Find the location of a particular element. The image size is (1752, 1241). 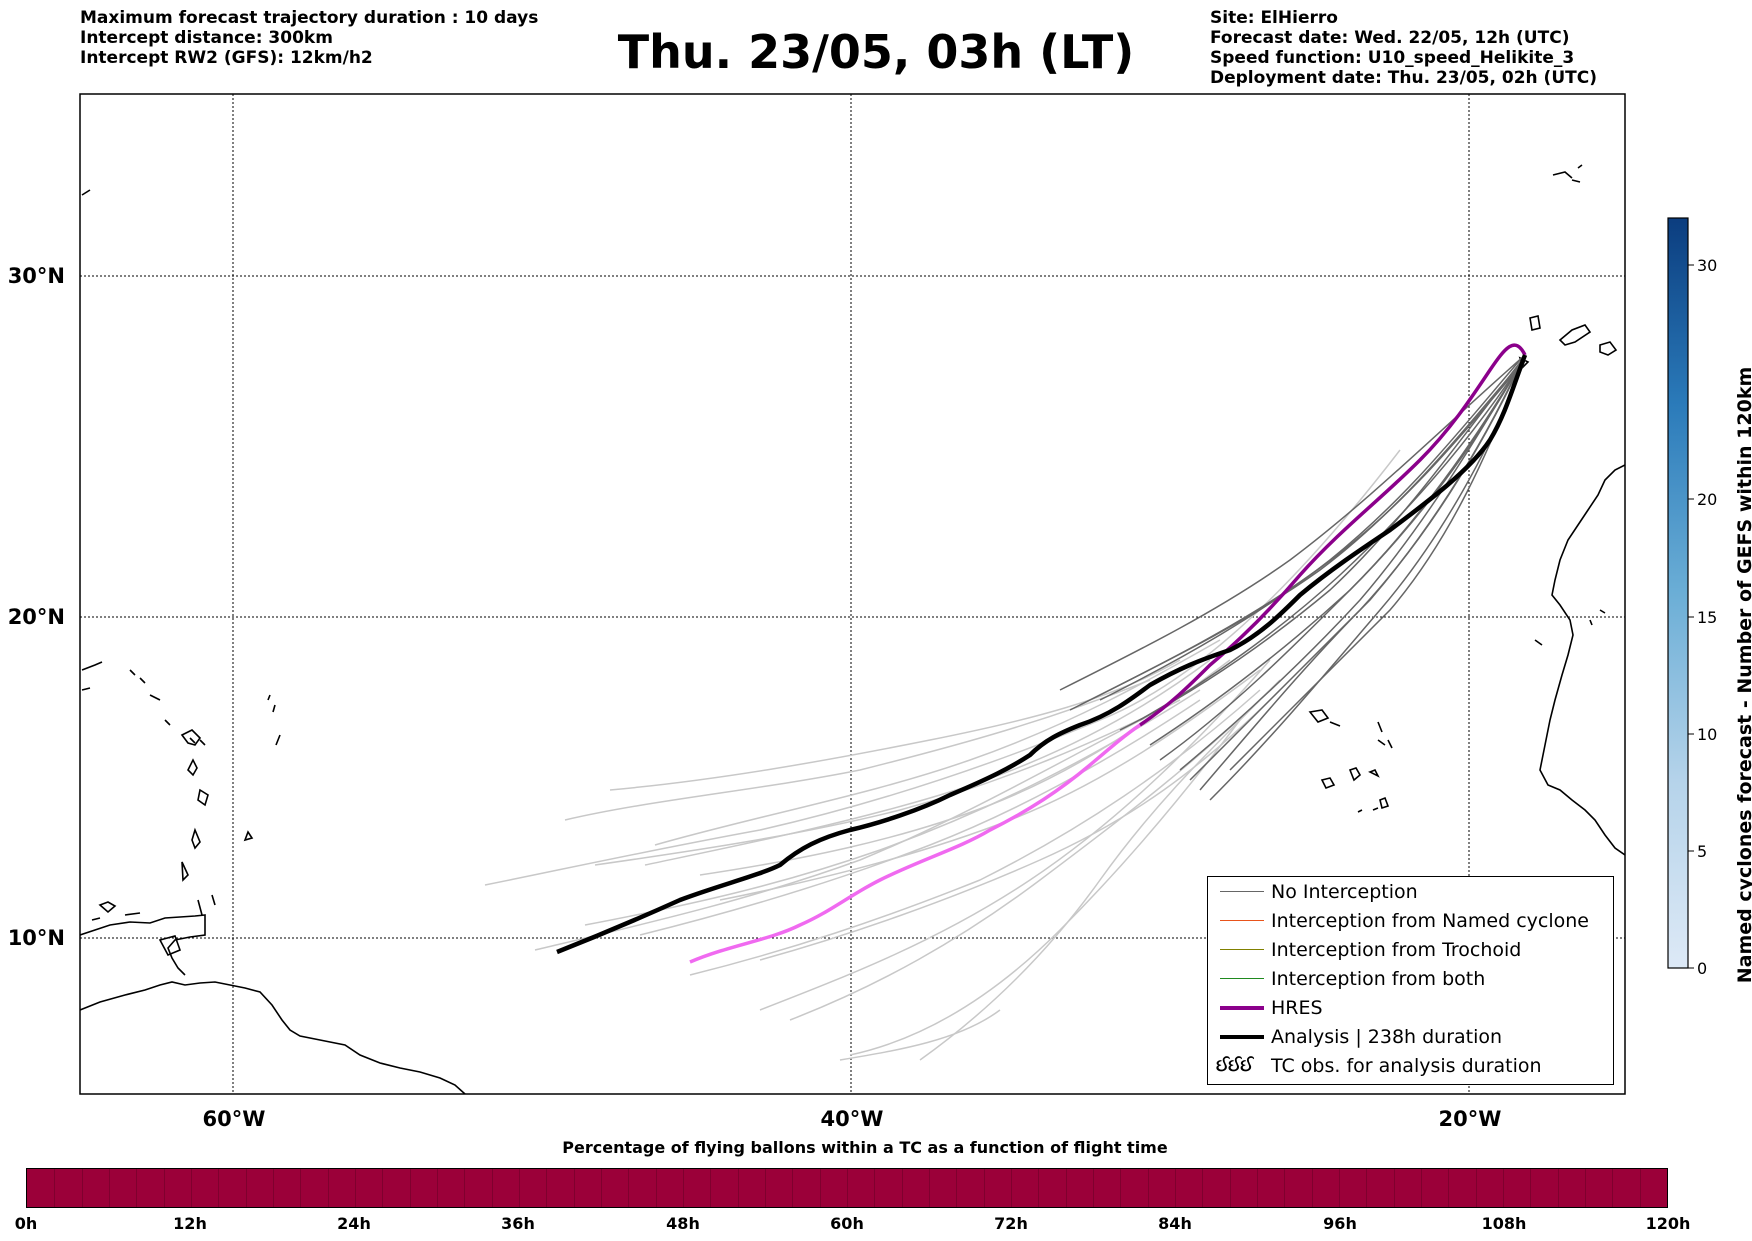

lat-label-20n: 20°N is located at coordinates (36, 617).